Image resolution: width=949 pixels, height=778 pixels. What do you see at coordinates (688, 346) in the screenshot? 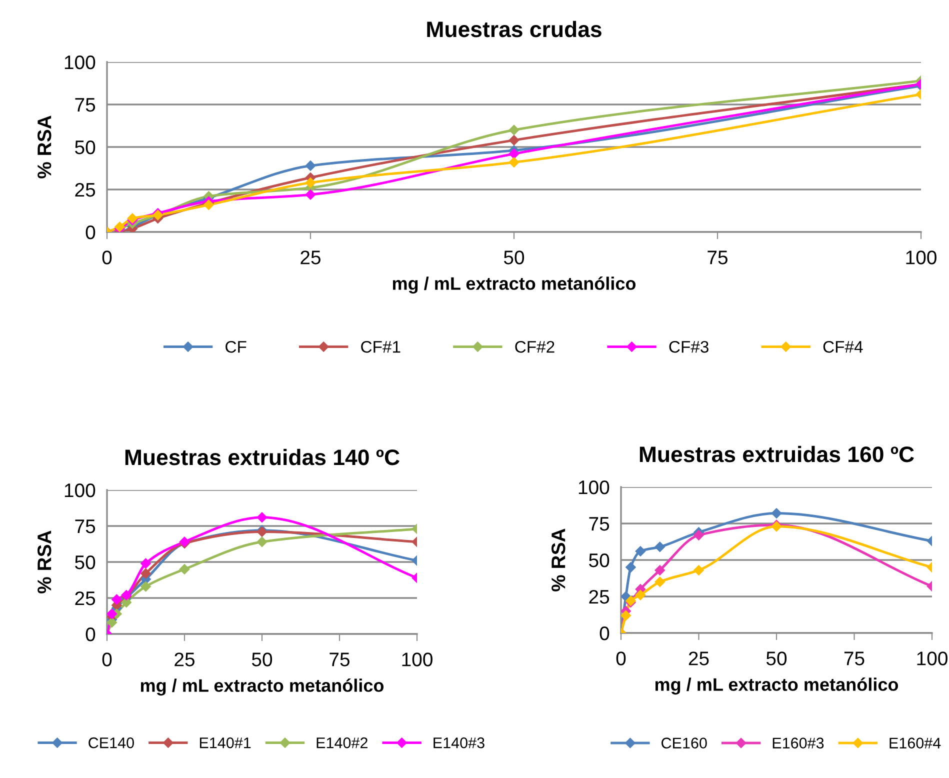
I see `legend-label: CF#3` at bounding box center [688, 346].